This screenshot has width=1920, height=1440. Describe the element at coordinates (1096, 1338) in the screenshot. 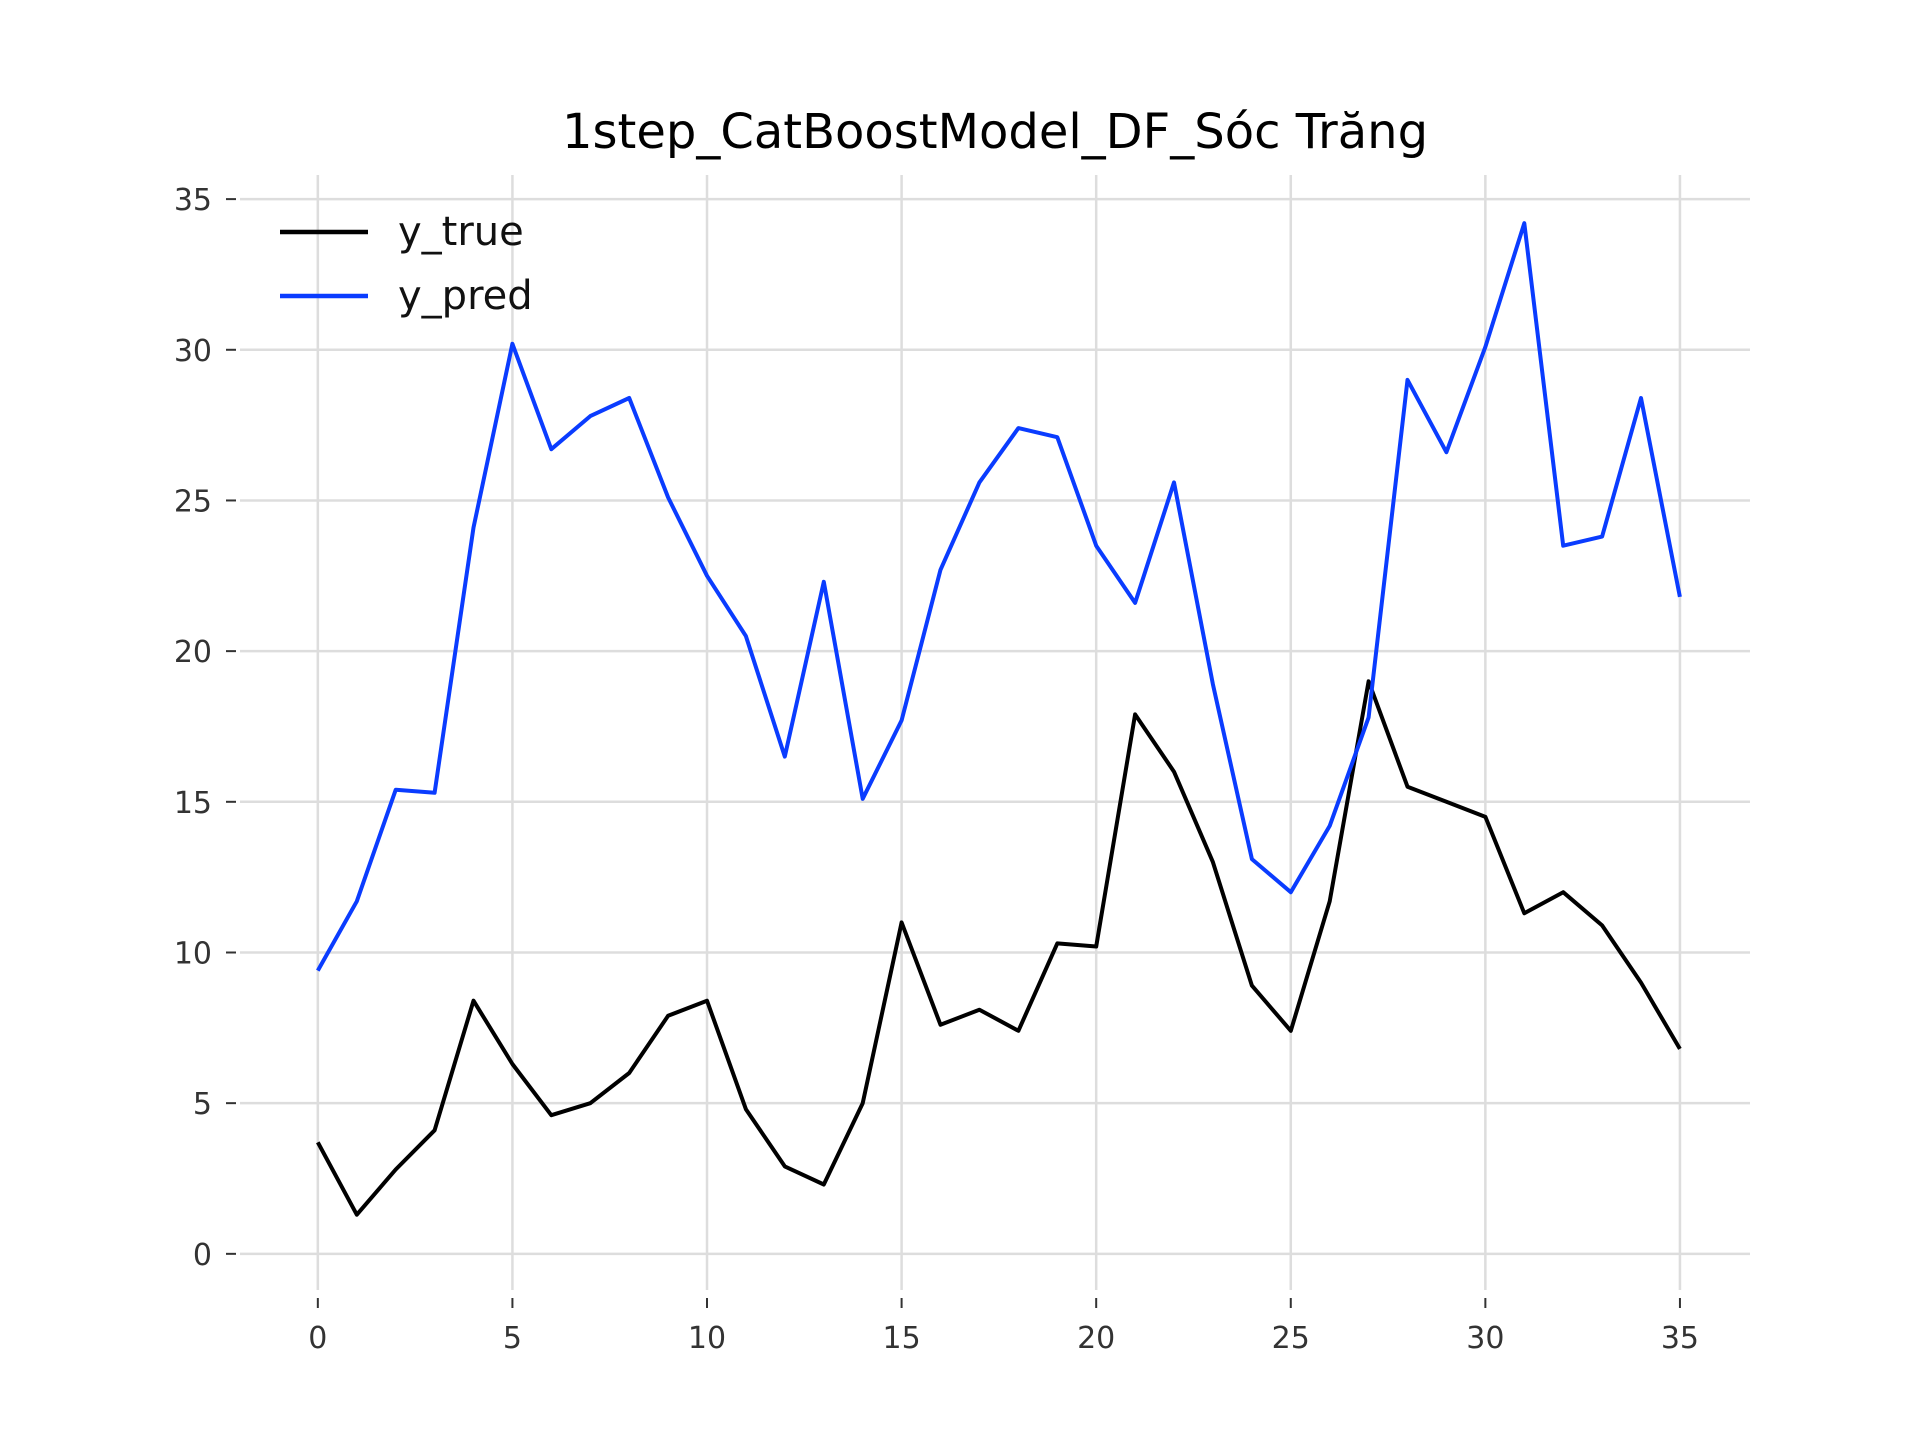

I see `x-tick-label: 20` at that location.